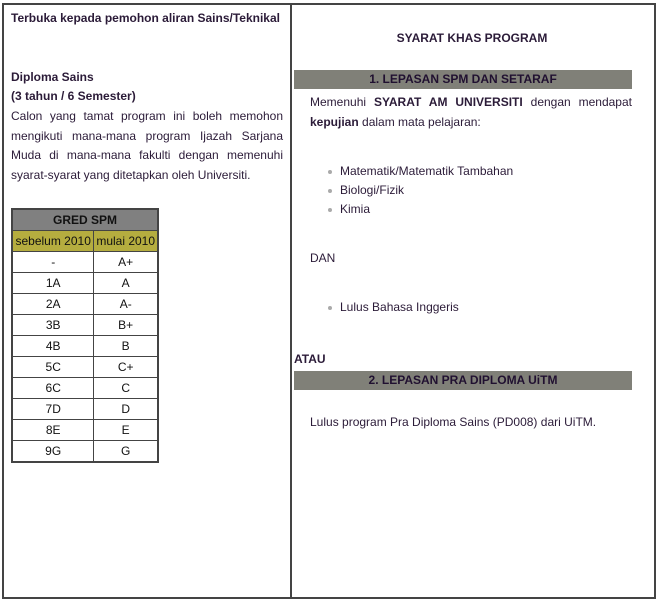  I want to click on table-row: 1A A, so click(85, 283).